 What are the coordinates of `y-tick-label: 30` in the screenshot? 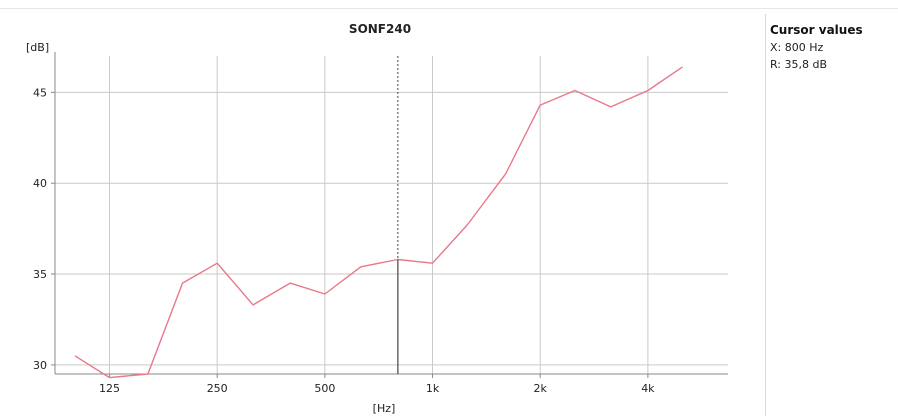 It's located at (40, 365).